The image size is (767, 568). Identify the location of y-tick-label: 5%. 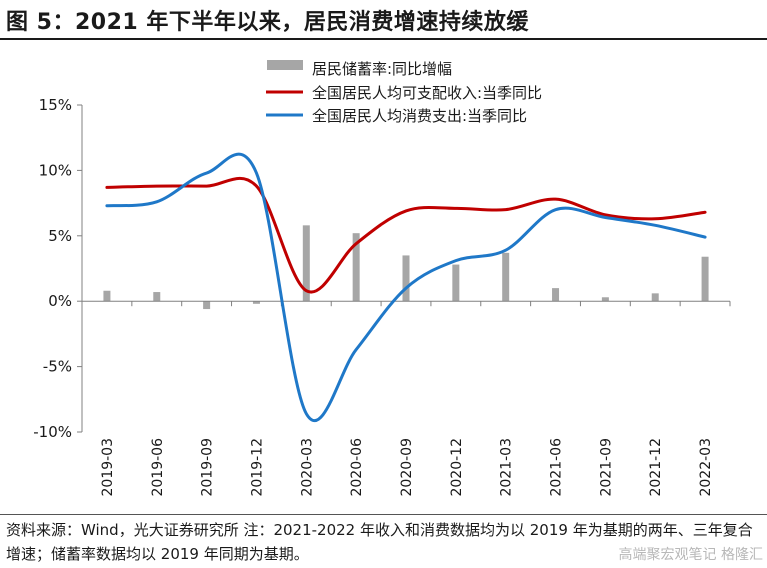
(60, 236).